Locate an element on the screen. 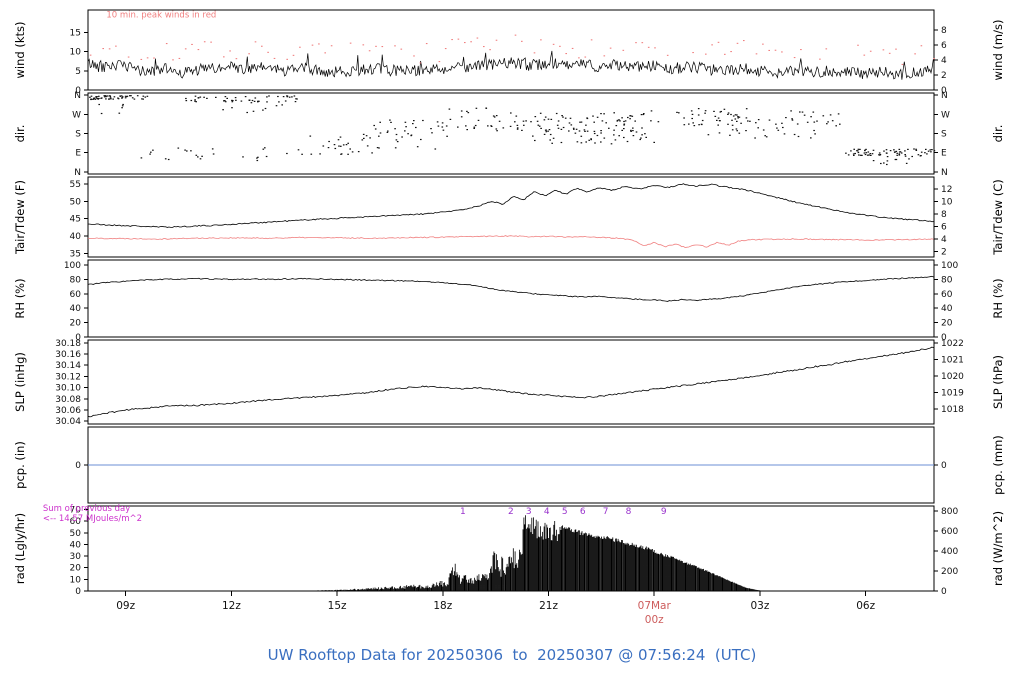 The image size is (1024, 700). svg-text: 06z is located at coordinates (865, 606).